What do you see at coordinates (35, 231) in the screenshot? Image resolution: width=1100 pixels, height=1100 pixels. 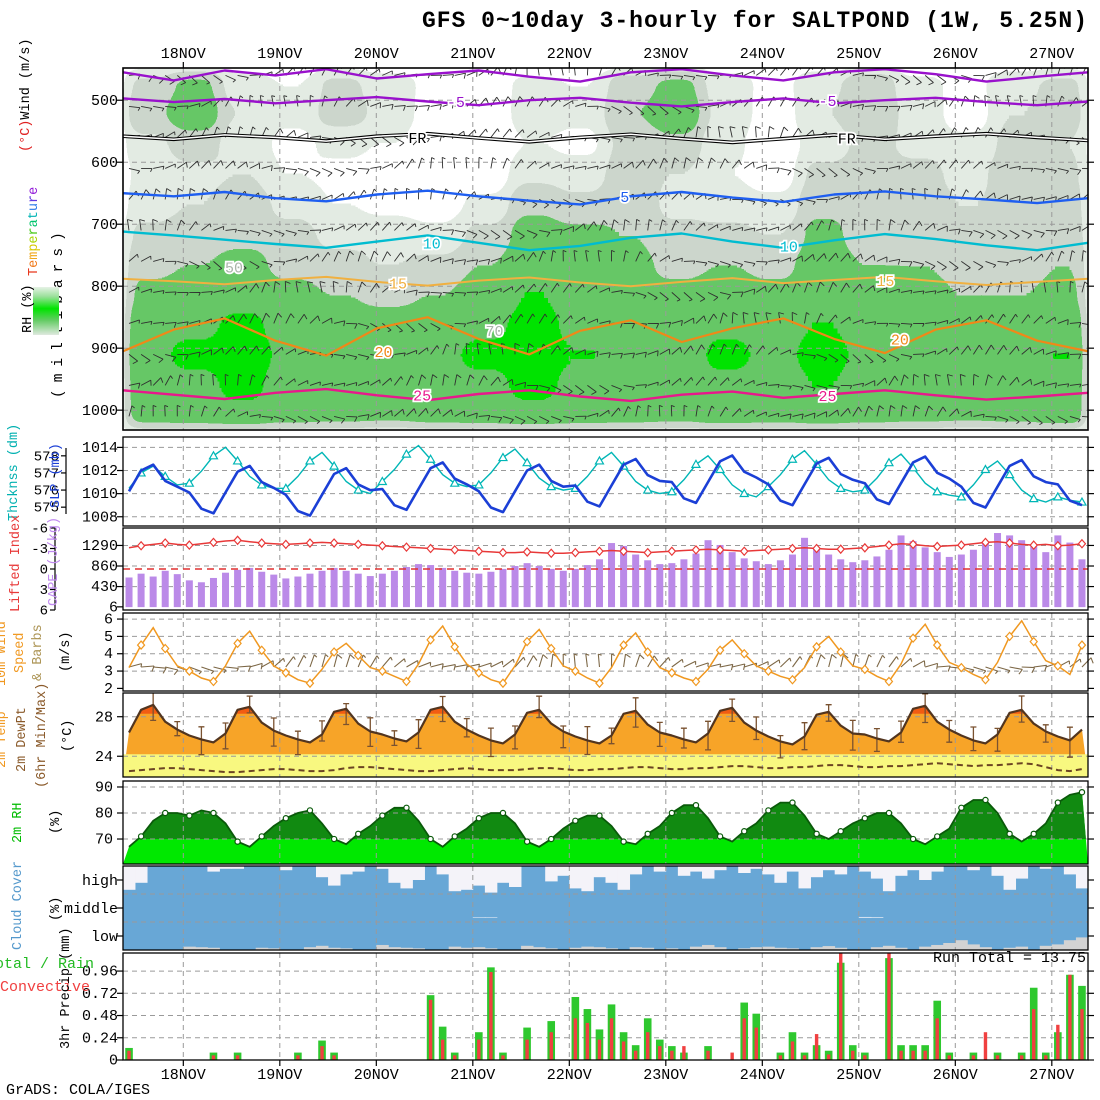 I see `axis-label-temperature: Temperature` at bounding box center [35, 231].